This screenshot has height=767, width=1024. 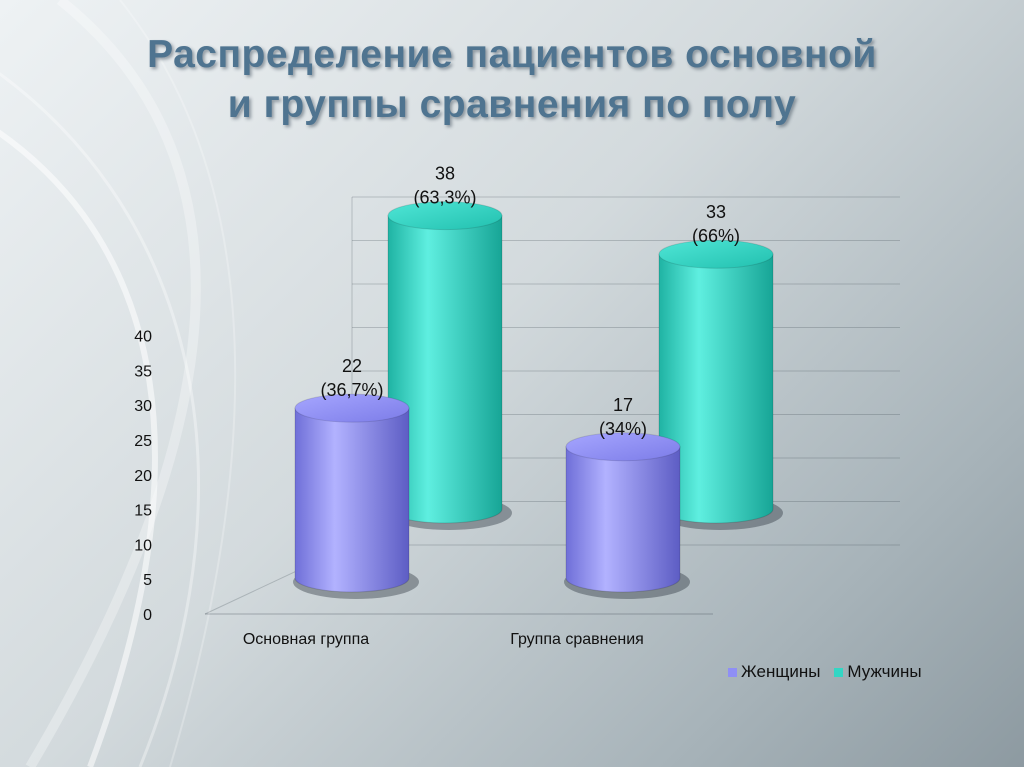 What do you see at coordinates (143, 441) in the screenshot?
I see `y-tick-label: 25` at bounding box center [143, 441].